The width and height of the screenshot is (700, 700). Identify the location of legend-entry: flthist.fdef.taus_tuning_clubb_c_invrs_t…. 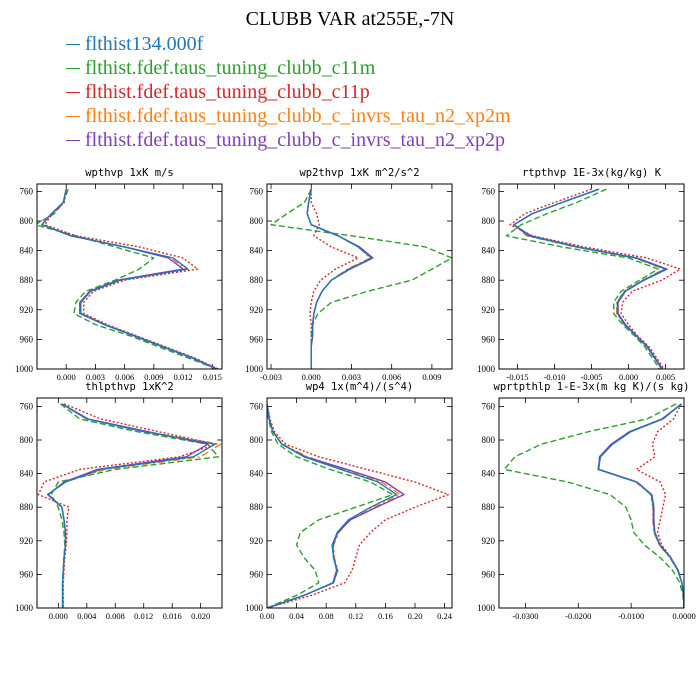
(288, 140).